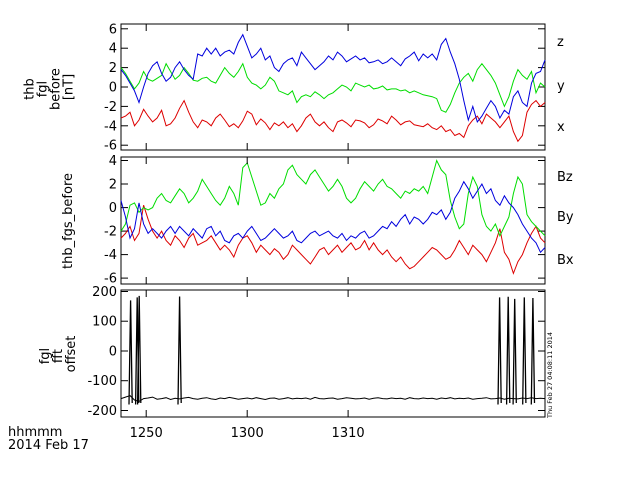 Image resolution: width=640 pixels, height=480 pixels. I want to click on ylabel-line: thb_fgs_before, so click(68, 221).